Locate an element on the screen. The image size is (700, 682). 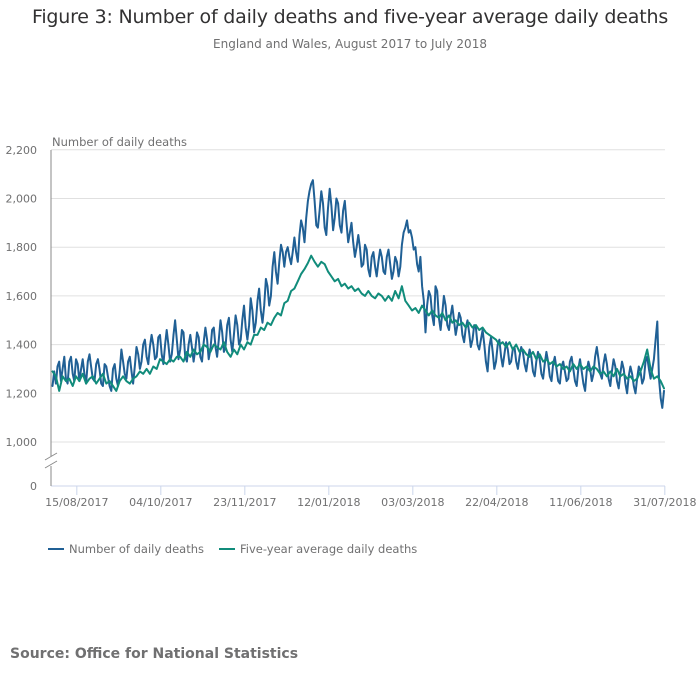
source-note: Source: Office for National Statistics is located at coordinates (154, 654).